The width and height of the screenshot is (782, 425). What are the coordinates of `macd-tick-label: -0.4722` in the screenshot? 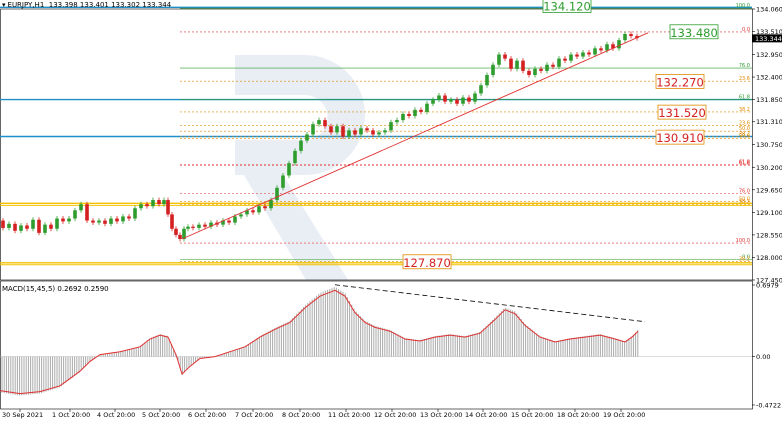 It's located at (768, 406).